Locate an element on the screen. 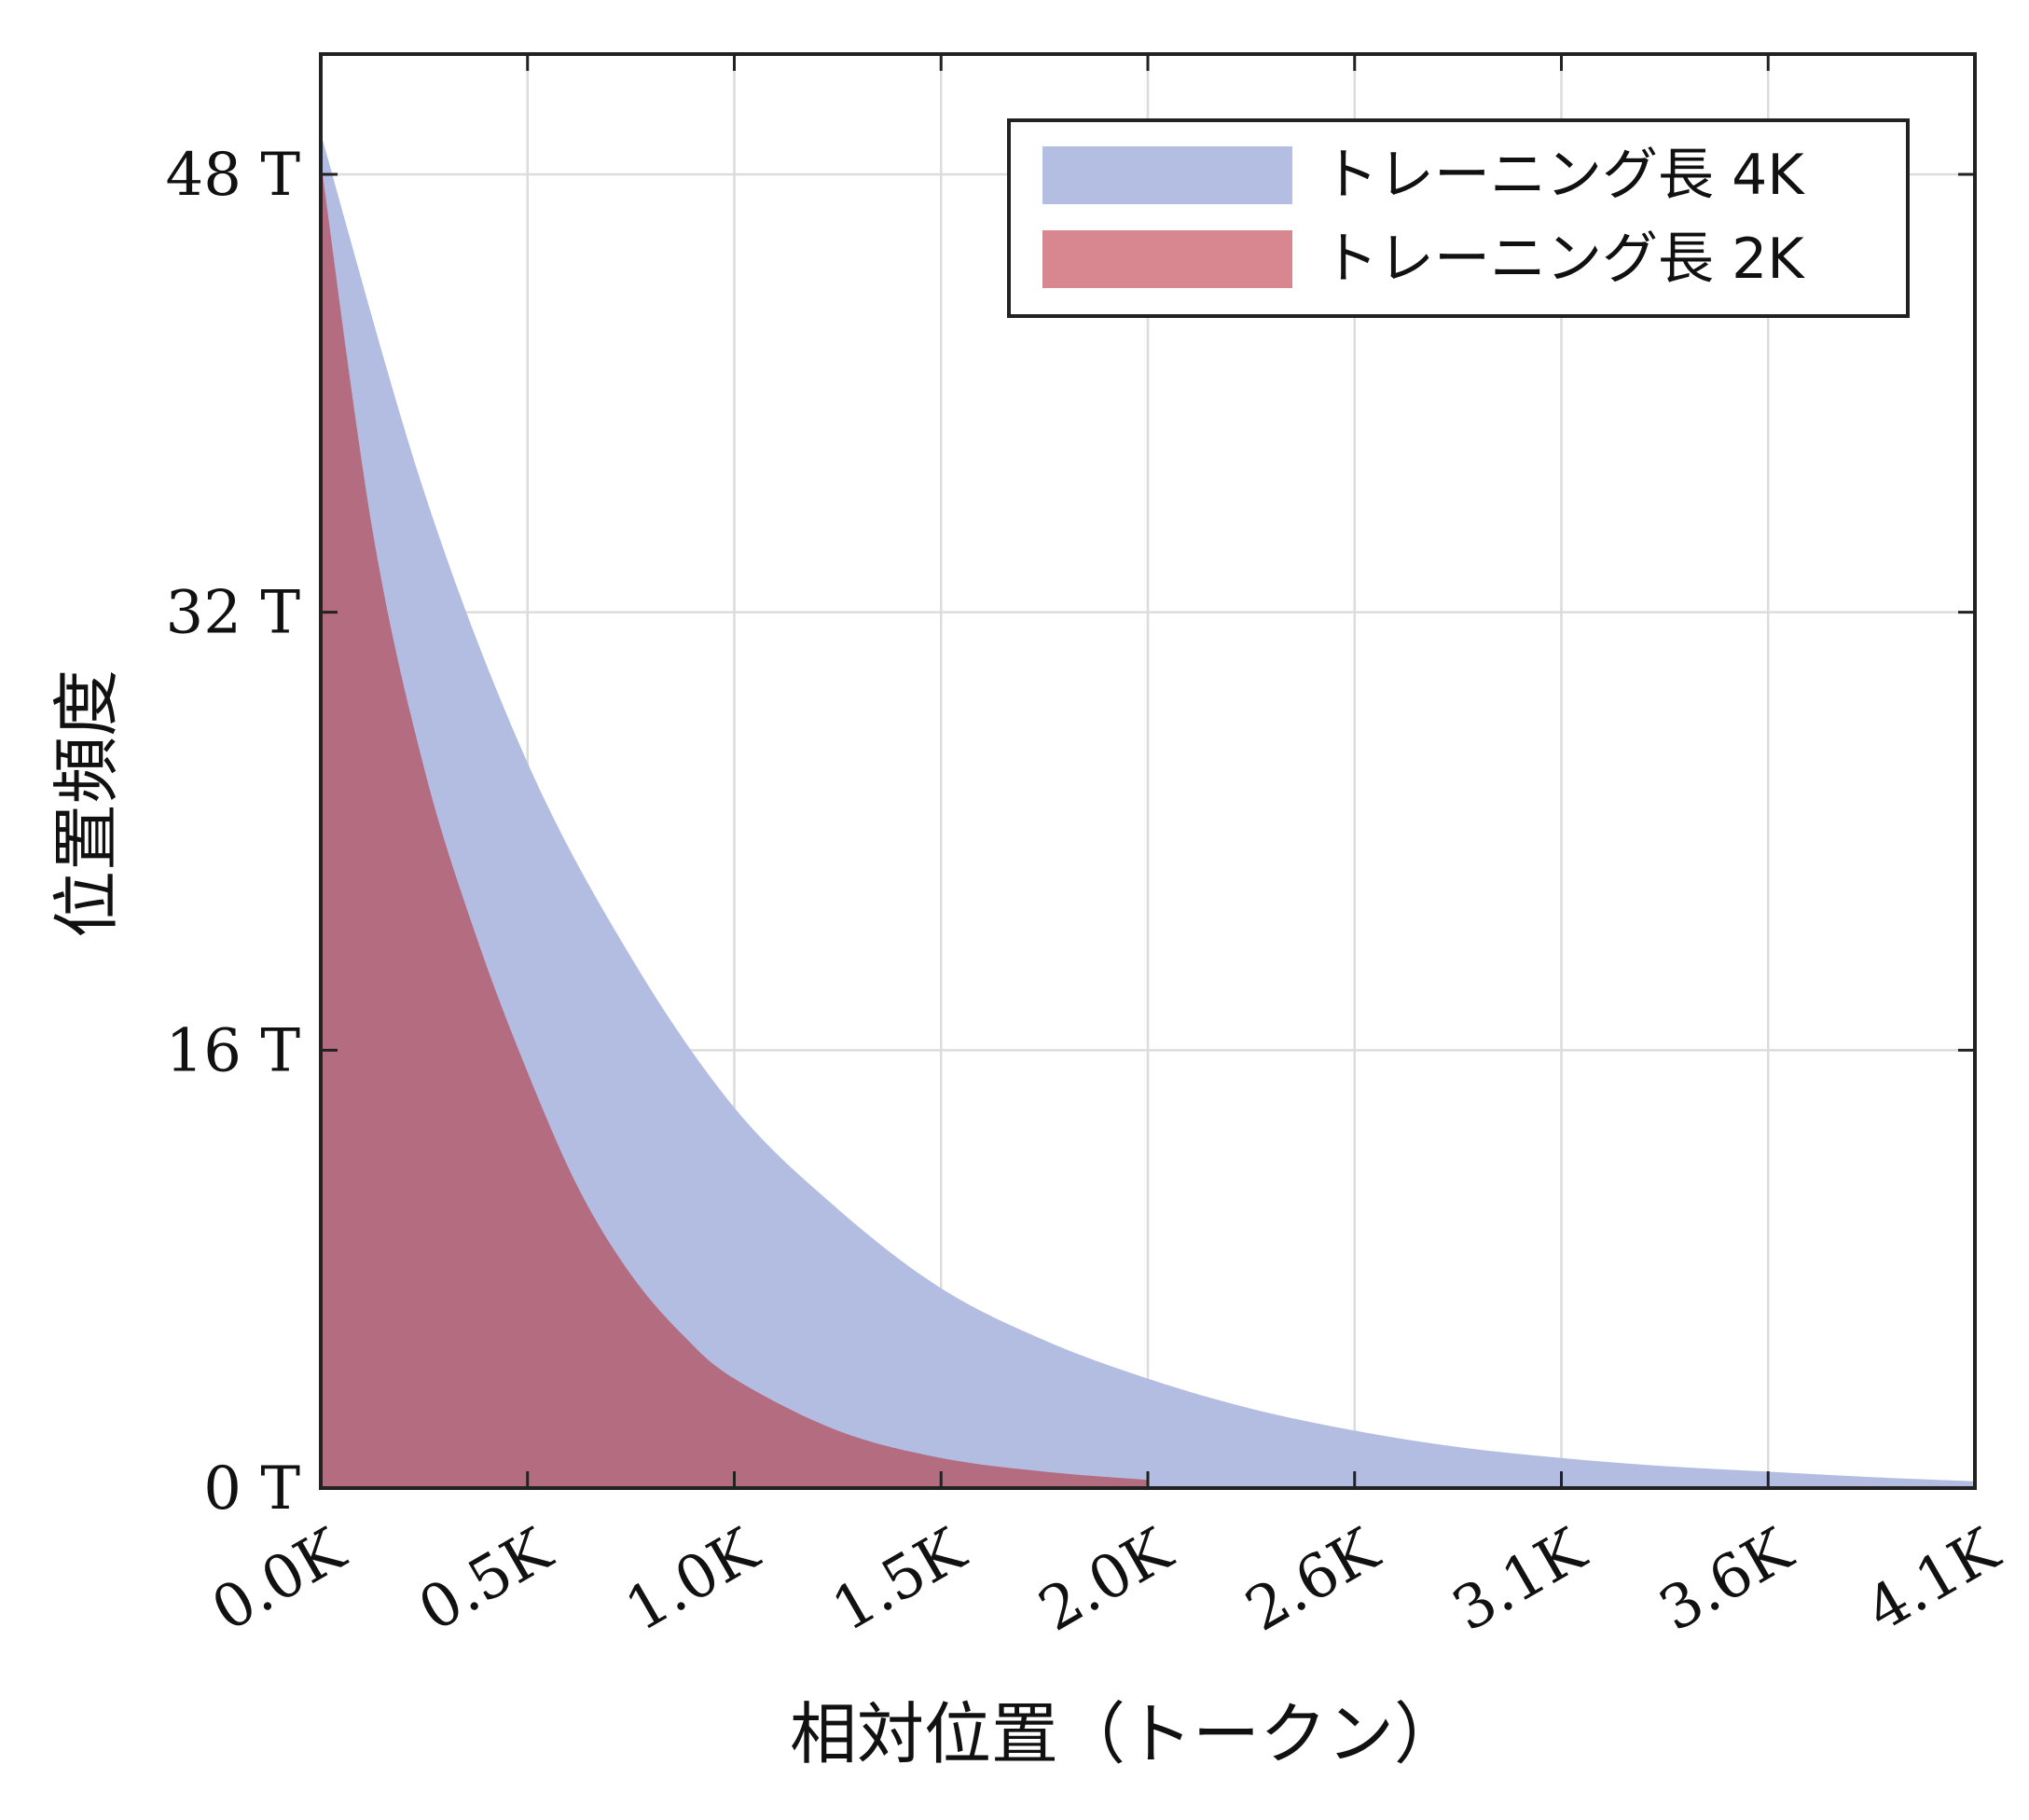  x-tick-label: 3.6K is located at coordinates (1727, 1580).